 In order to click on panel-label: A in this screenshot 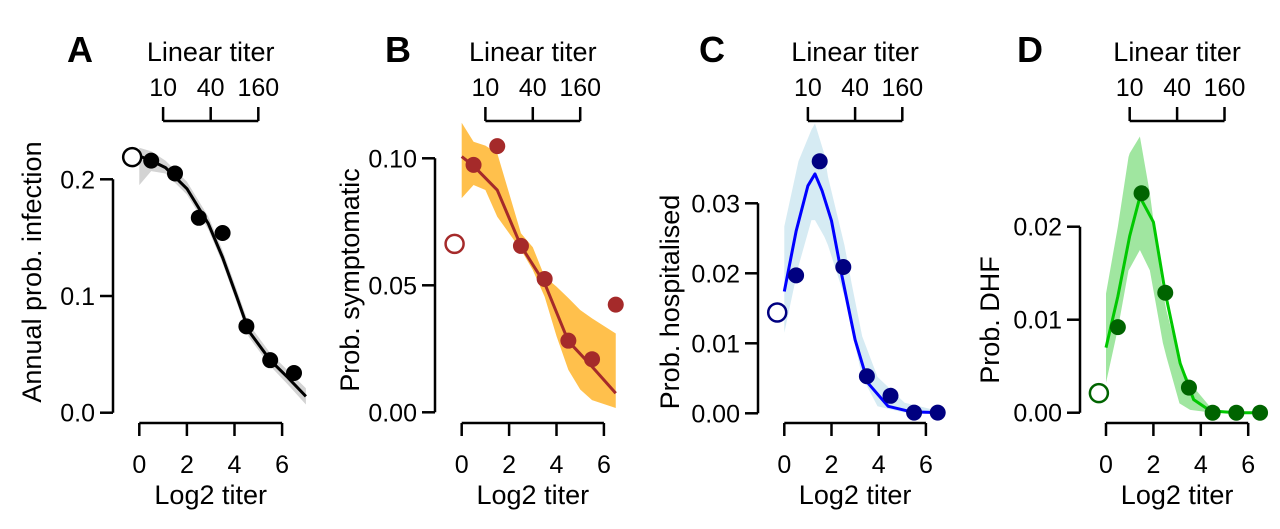, I will do `click(80, 49)`.